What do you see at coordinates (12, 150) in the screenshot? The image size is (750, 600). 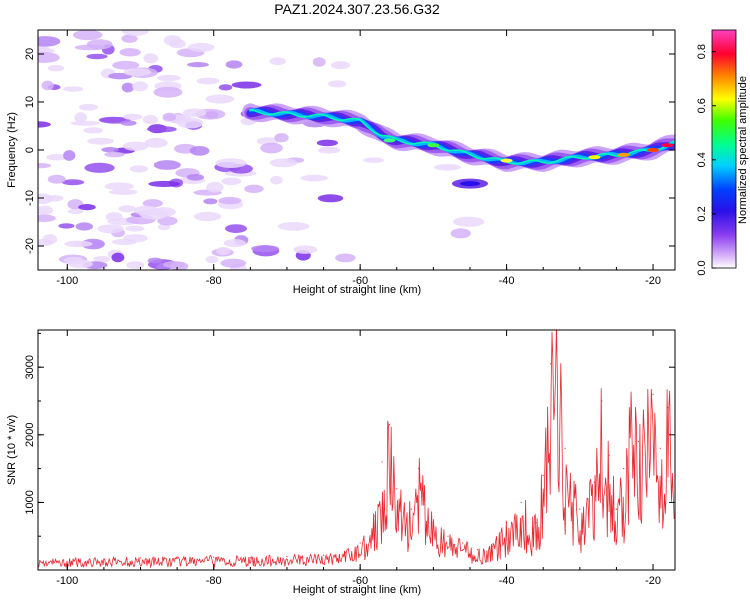 I see `spectrogram-y-axis-label: Frequency (Hz)` at bounding box center [12, 150].